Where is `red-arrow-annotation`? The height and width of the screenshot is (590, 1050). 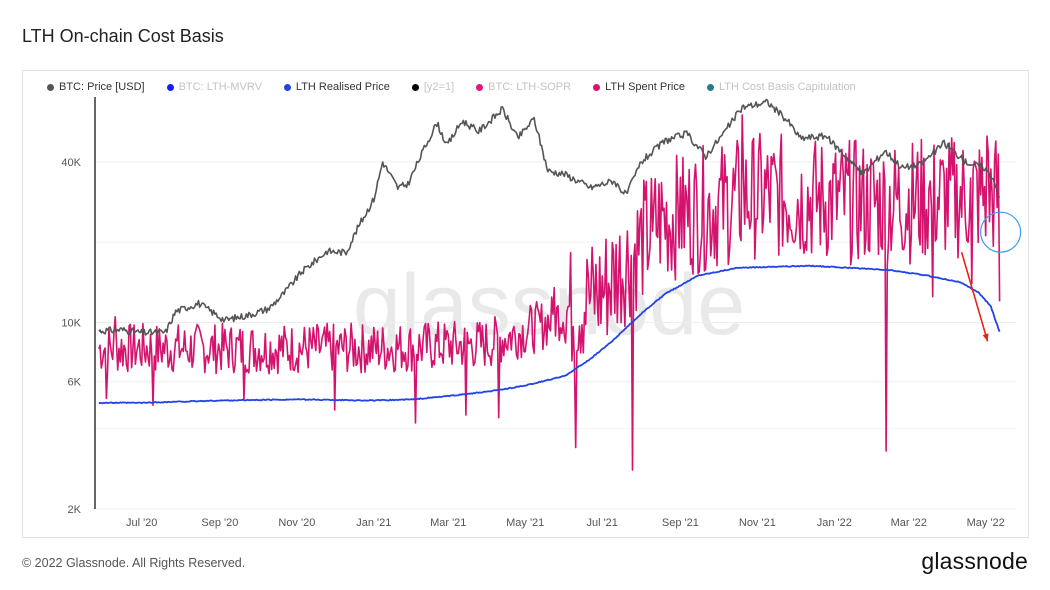 red-arrow-annotation is located at coordinates (974, 296).